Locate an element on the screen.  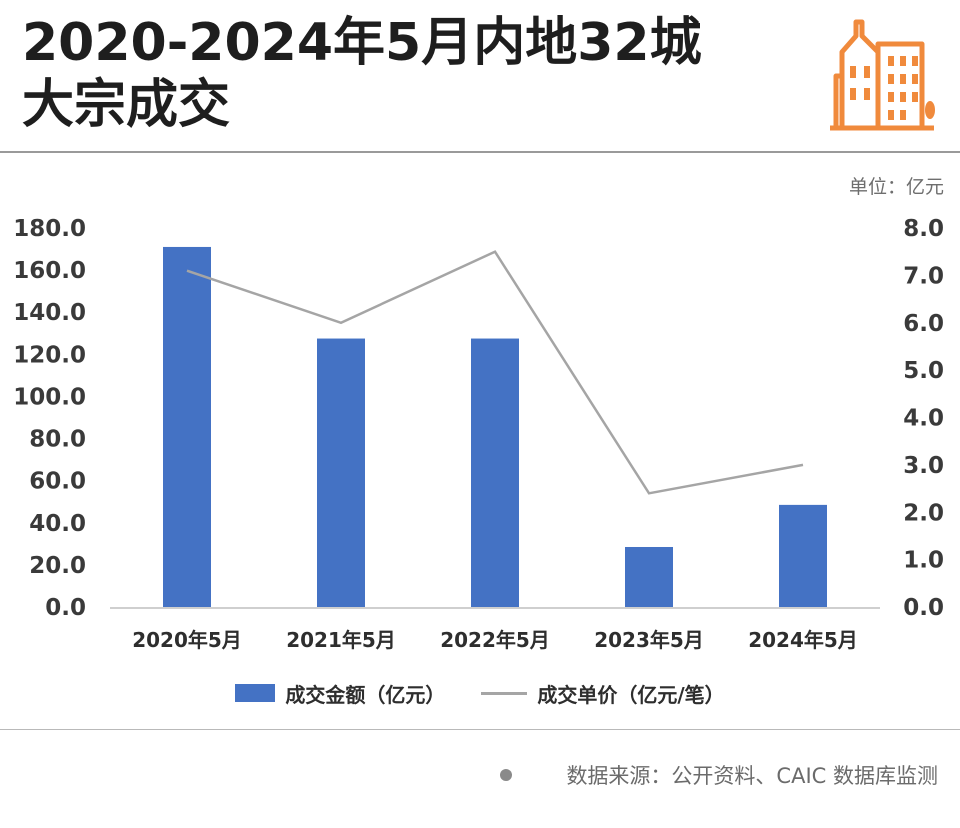
x-tick-label: 2021年5月 is located at coordinates (341, 640).